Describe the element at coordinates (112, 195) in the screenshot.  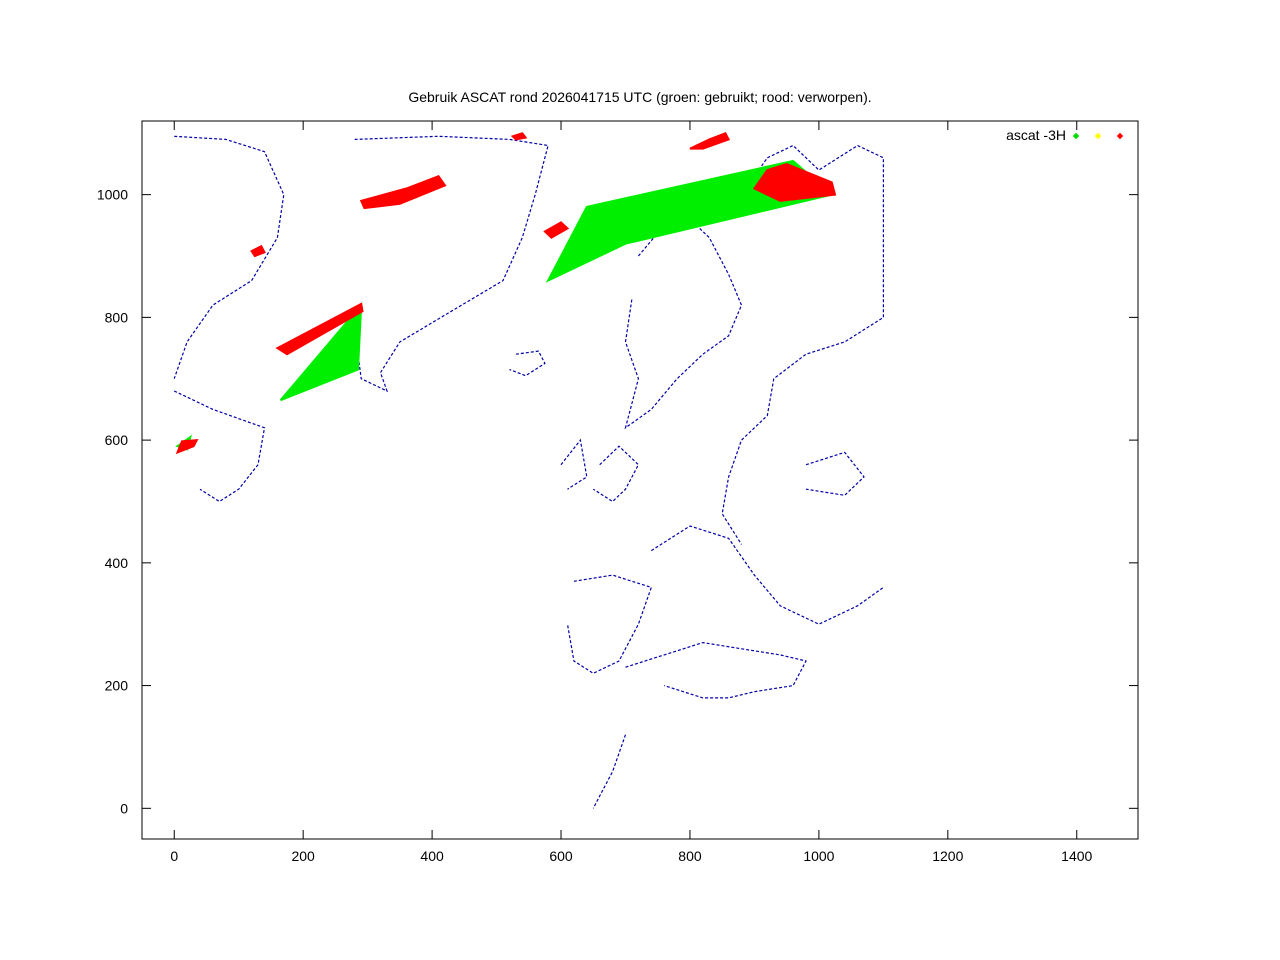
I see `y-tick-label: 1000` at that location.